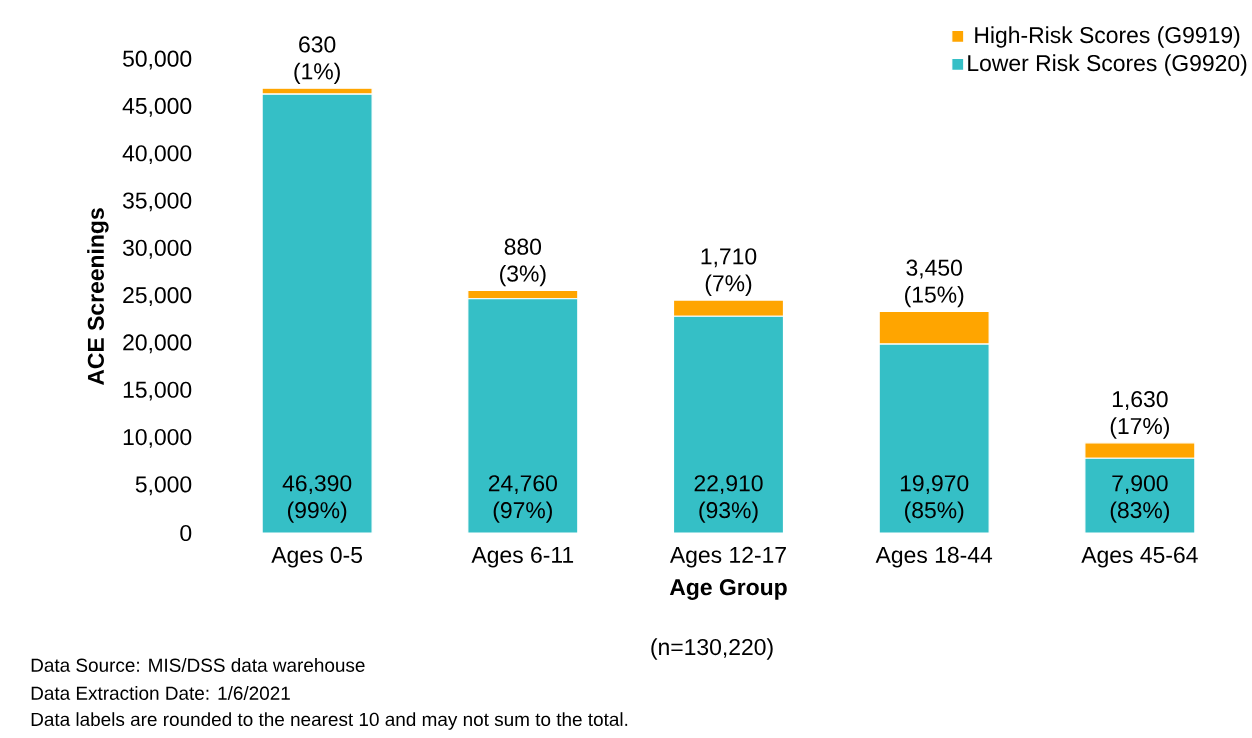 The height and width of the screenshot is (738, 1252). What do you see at coordinates (157, 391) in the screenshot?
I see `y-tick-label: 15,000` at bounding box center [157, 391].